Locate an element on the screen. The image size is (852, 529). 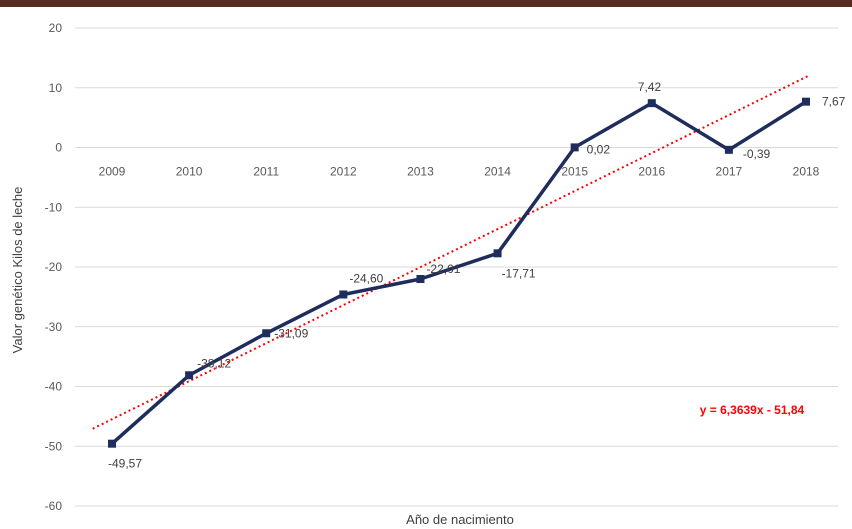
y-tick-label-6: -40 is located at coordinates (54, 387).